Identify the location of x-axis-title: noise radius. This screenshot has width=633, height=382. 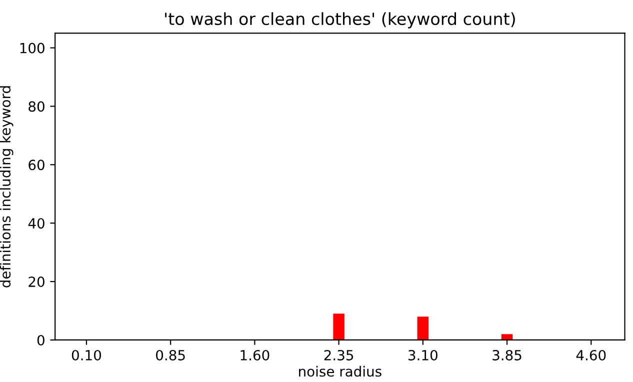
(340, 371).